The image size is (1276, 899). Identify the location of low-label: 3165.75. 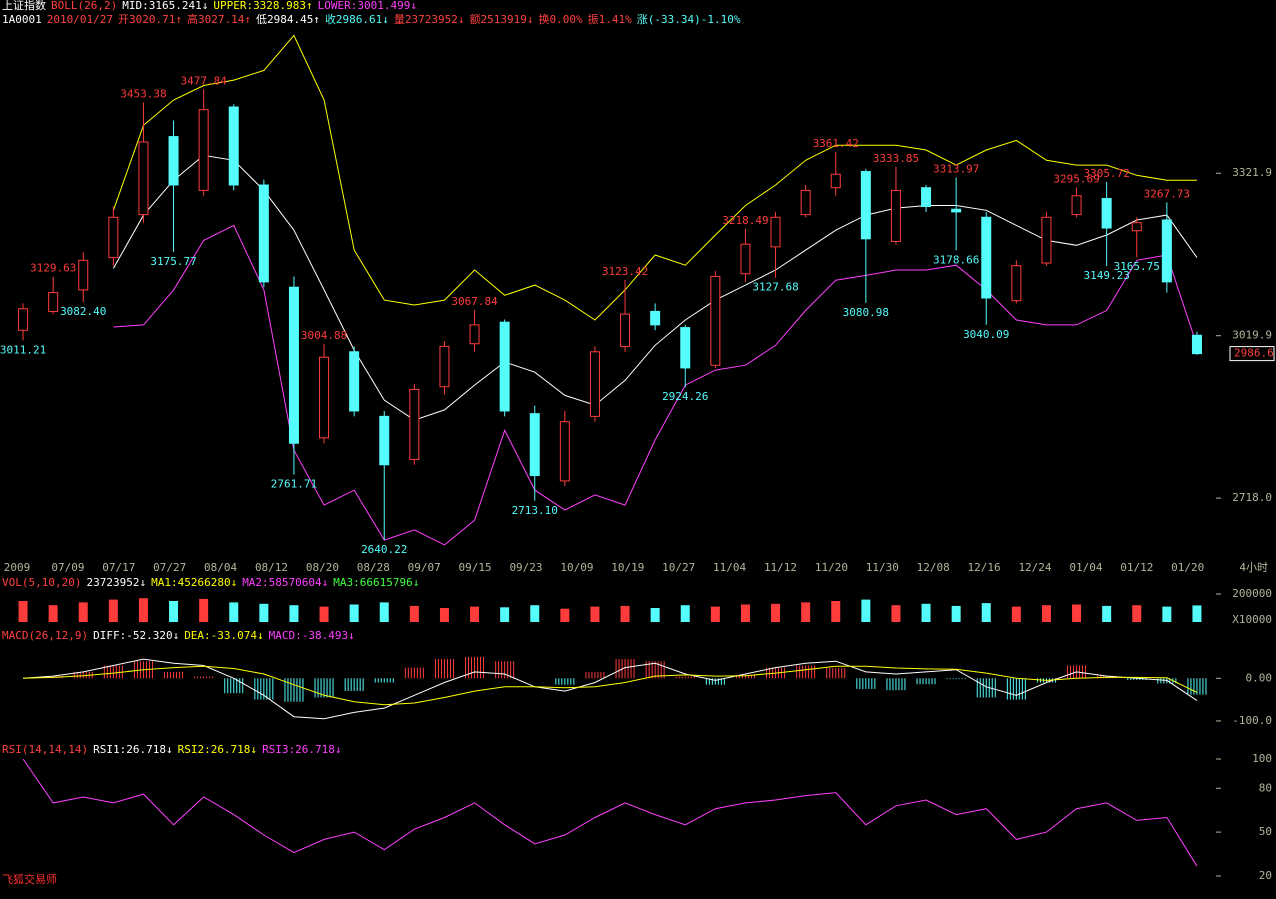
(1137, 266).